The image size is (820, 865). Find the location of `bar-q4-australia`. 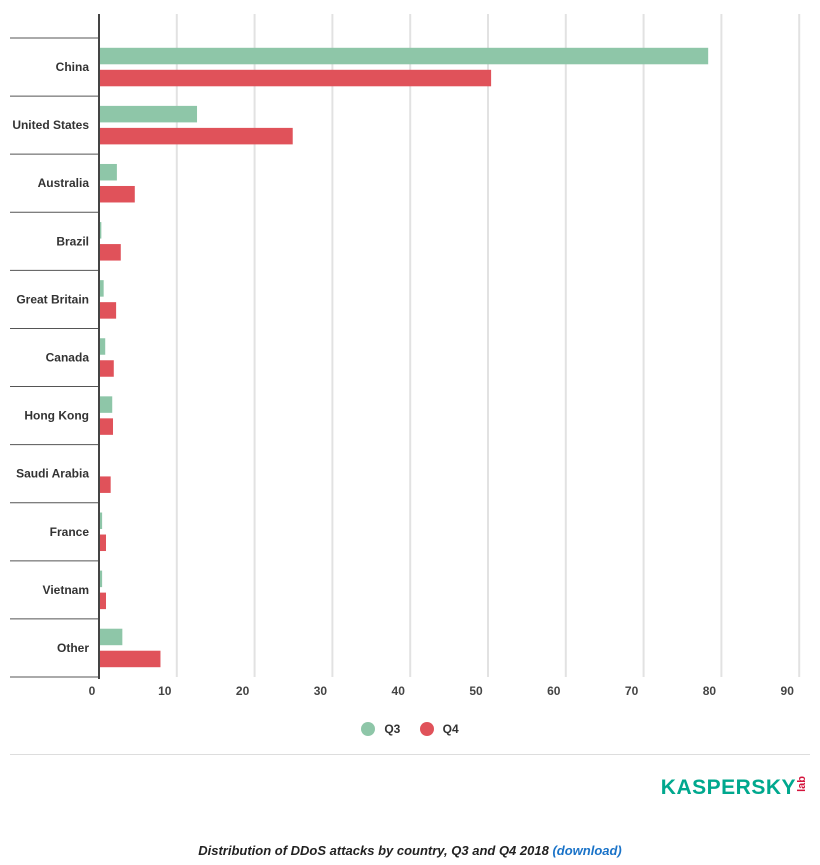

bar-q4-australia is located at coordinates (117, 194).